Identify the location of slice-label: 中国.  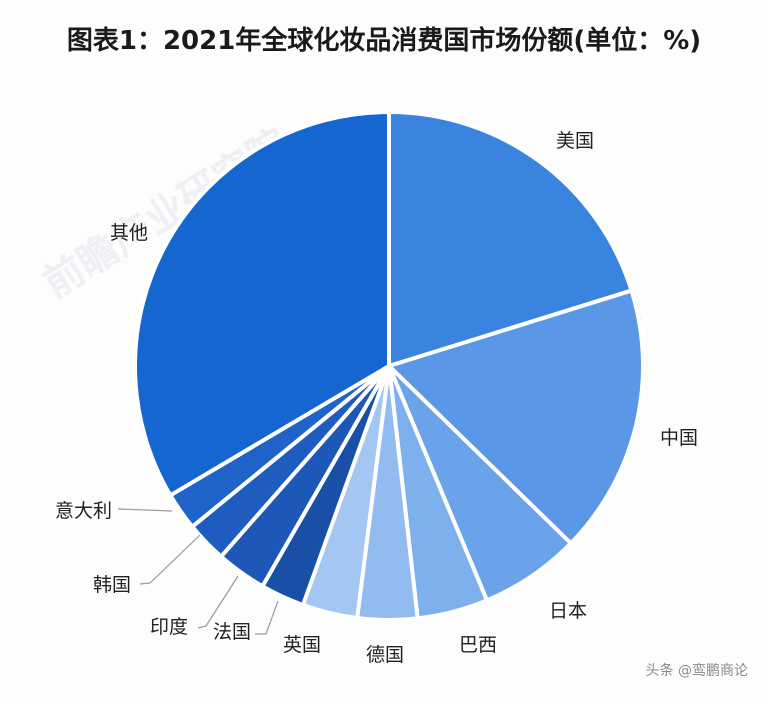
(679, 438).